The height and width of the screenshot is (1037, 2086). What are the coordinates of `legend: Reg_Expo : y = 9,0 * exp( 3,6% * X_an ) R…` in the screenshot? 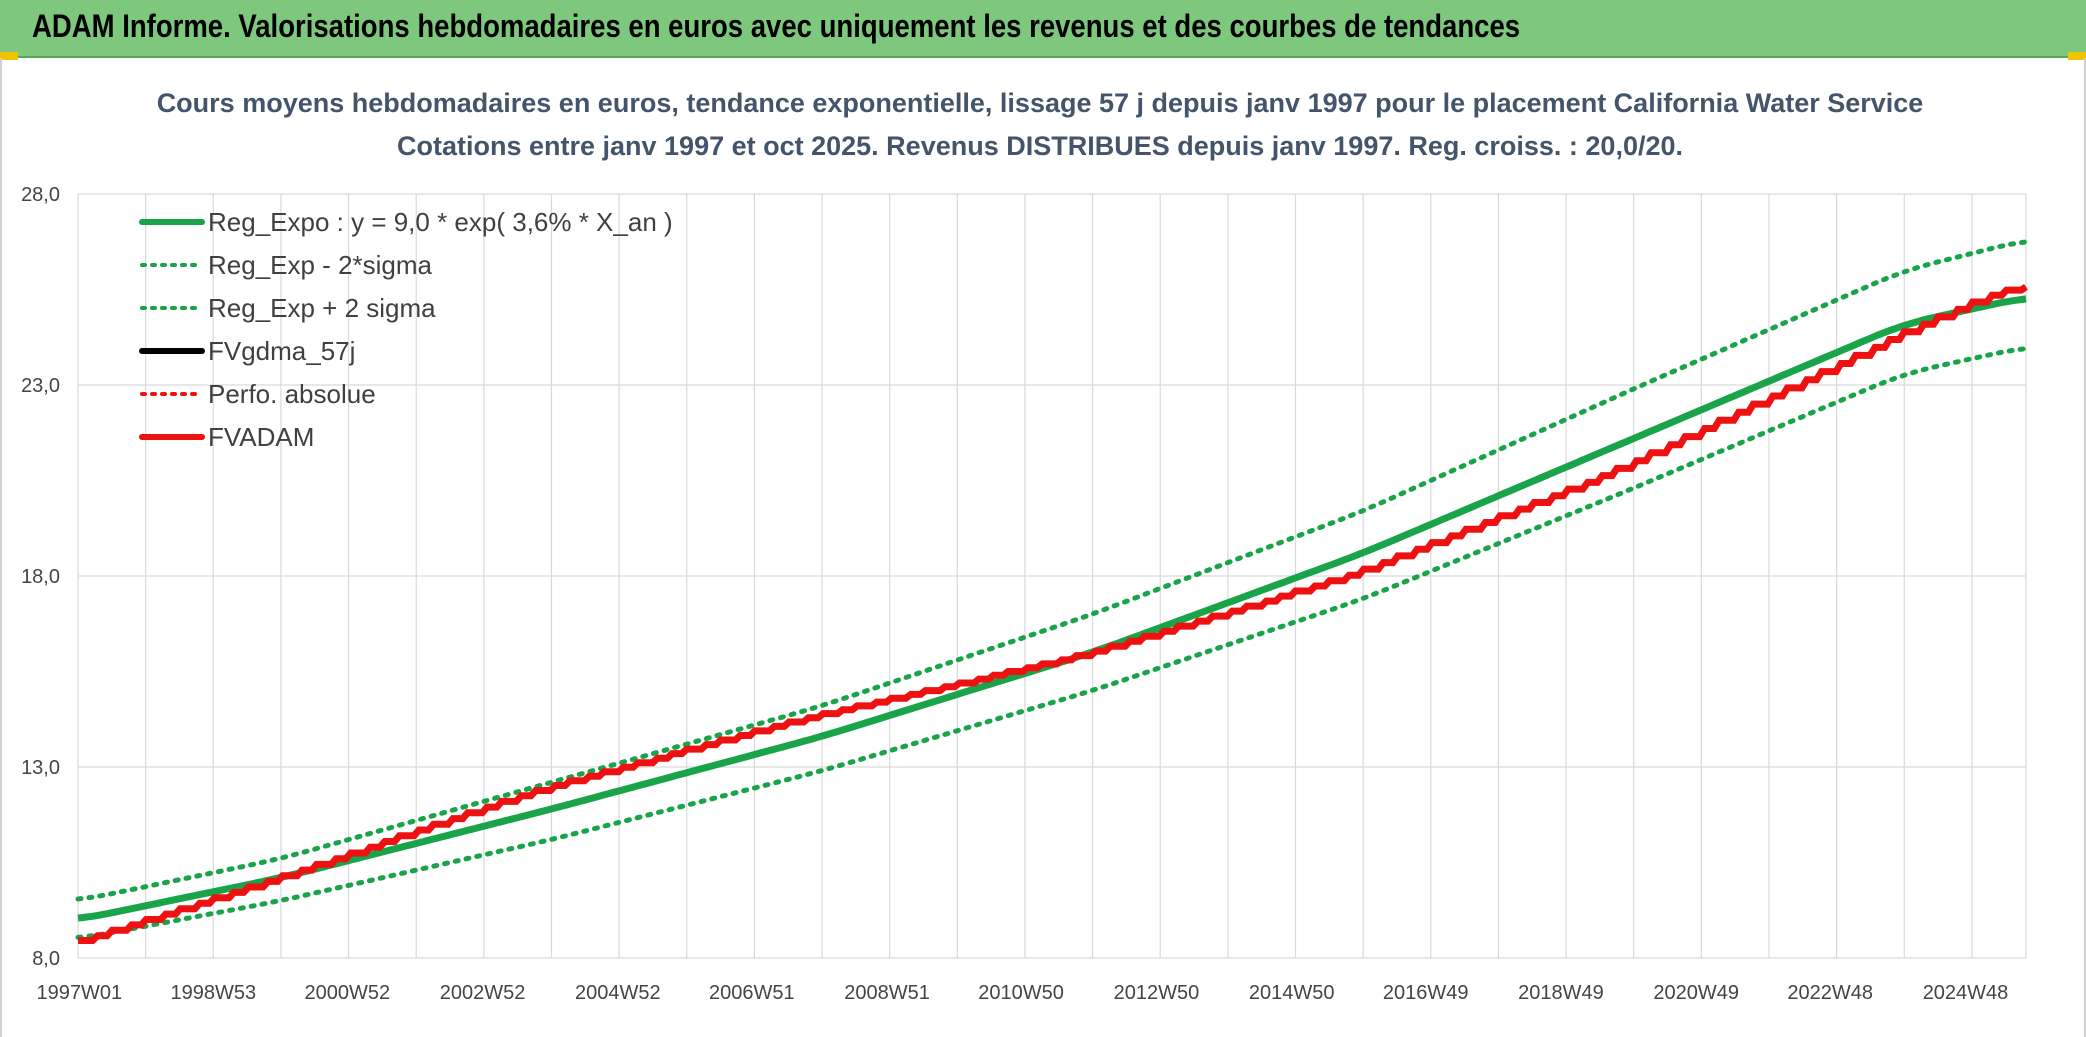 It's located at (406, 329).